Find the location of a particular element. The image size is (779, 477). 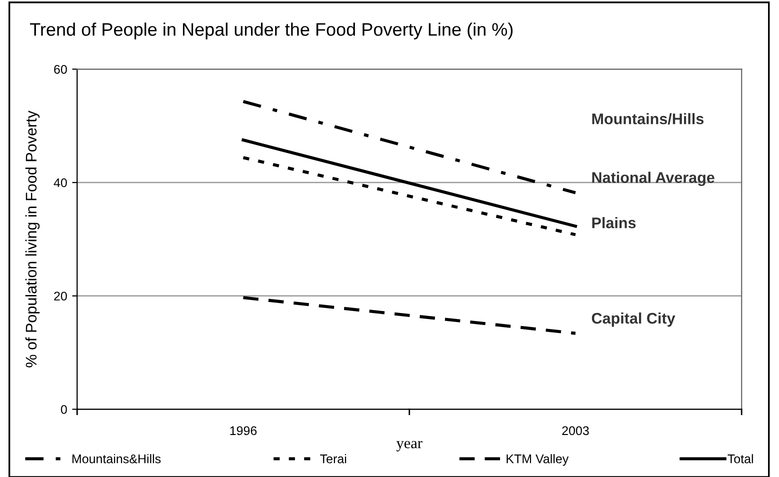

y-tick-label: 20 is located at coordinates (60, 296).